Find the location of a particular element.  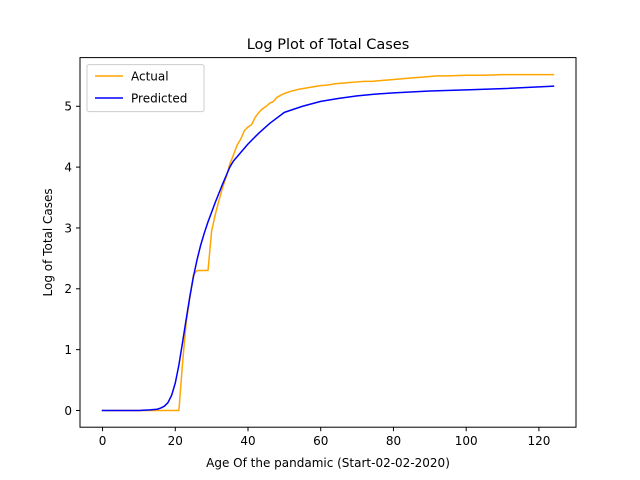

legend-label-predicted: Predicted is located at coordinates (159, 98).